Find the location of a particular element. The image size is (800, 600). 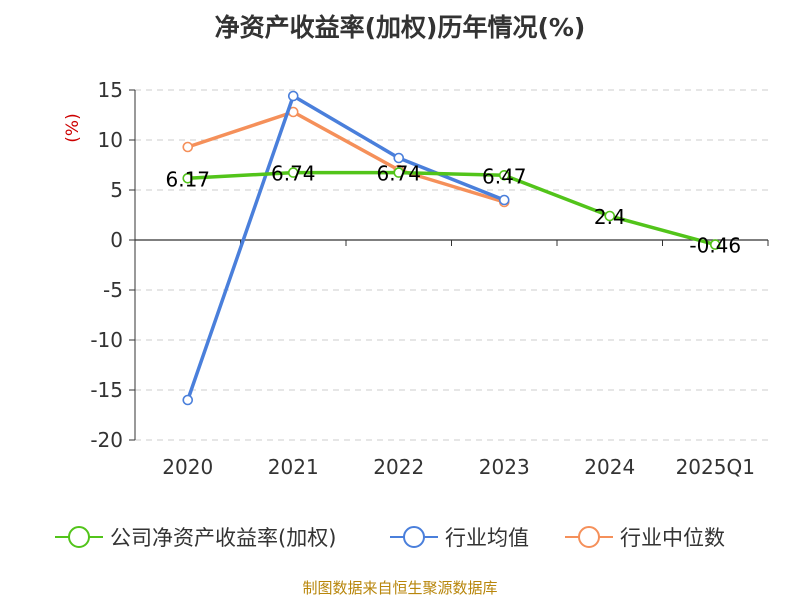

legend-label: 公司净资产收益率(加权) is located at coordinates (223, 538).